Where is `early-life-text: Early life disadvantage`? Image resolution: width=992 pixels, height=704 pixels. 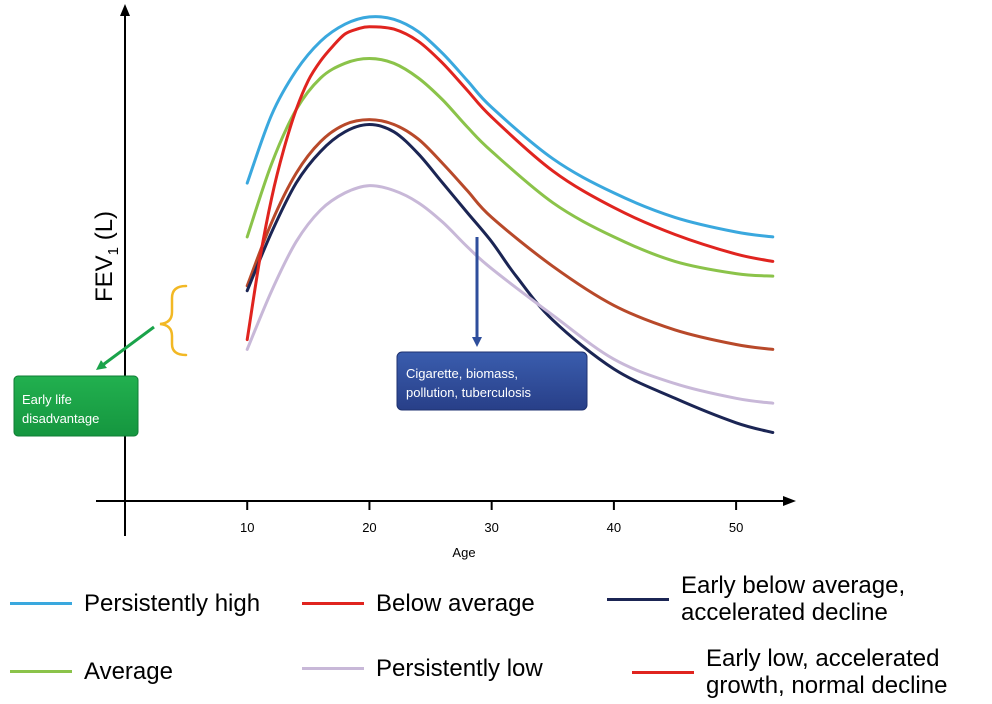 early-life-text: Early life disadvantage is located at coordinates (60, 409).